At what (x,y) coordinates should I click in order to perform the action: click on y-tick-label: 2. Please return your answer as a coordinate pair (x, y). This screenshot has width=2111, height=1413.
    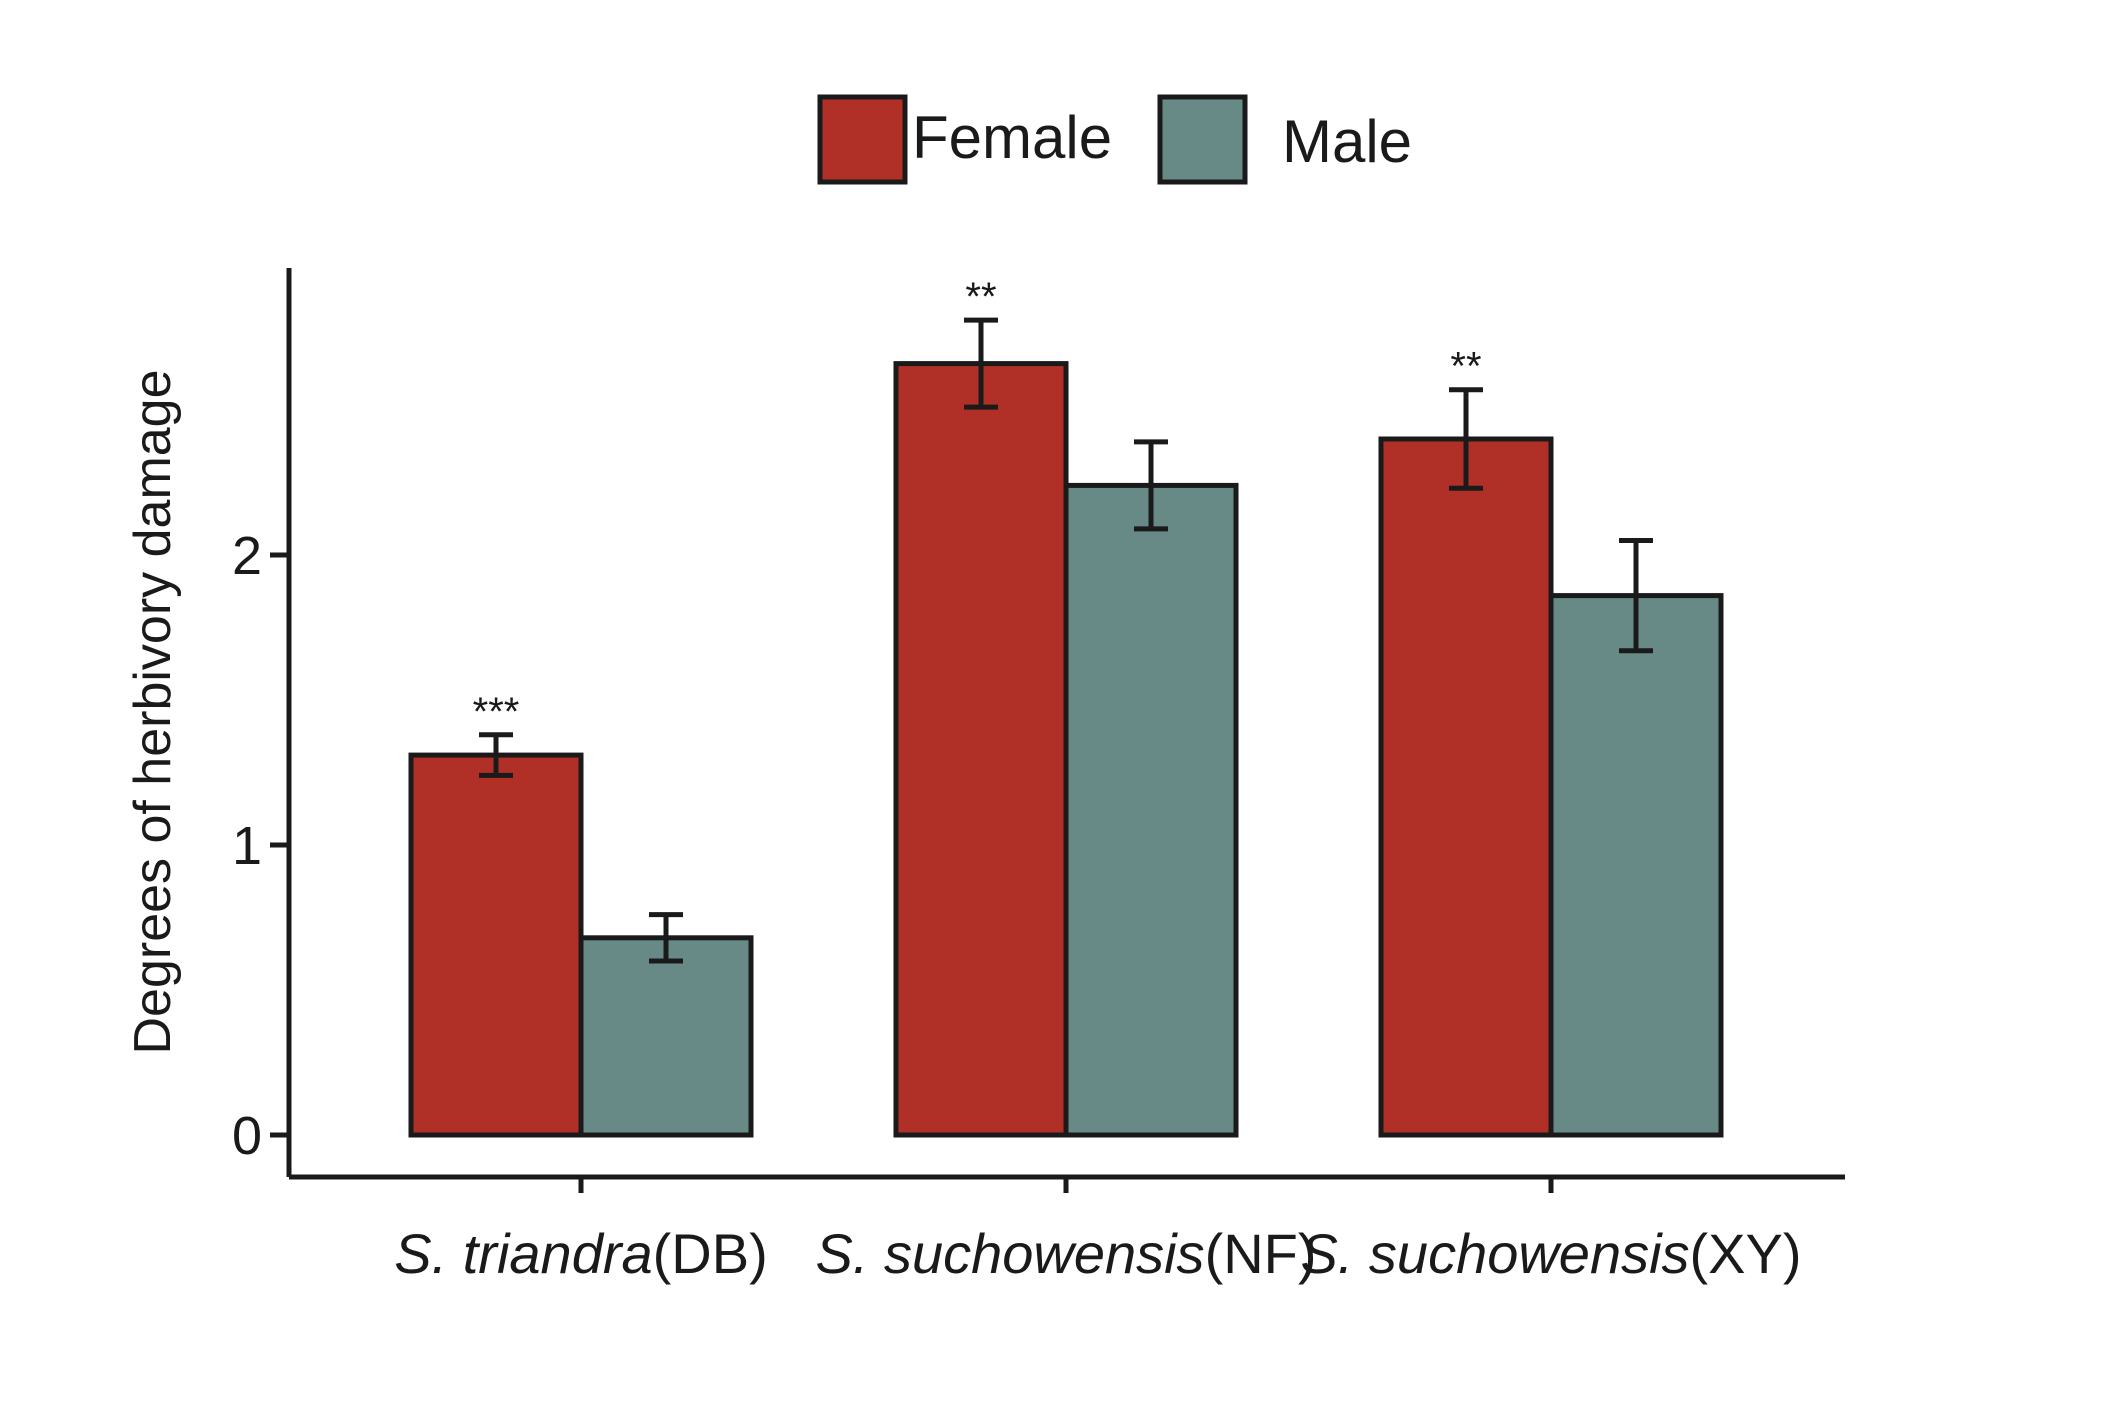
    Looking at the image, I should click on (247, 556).